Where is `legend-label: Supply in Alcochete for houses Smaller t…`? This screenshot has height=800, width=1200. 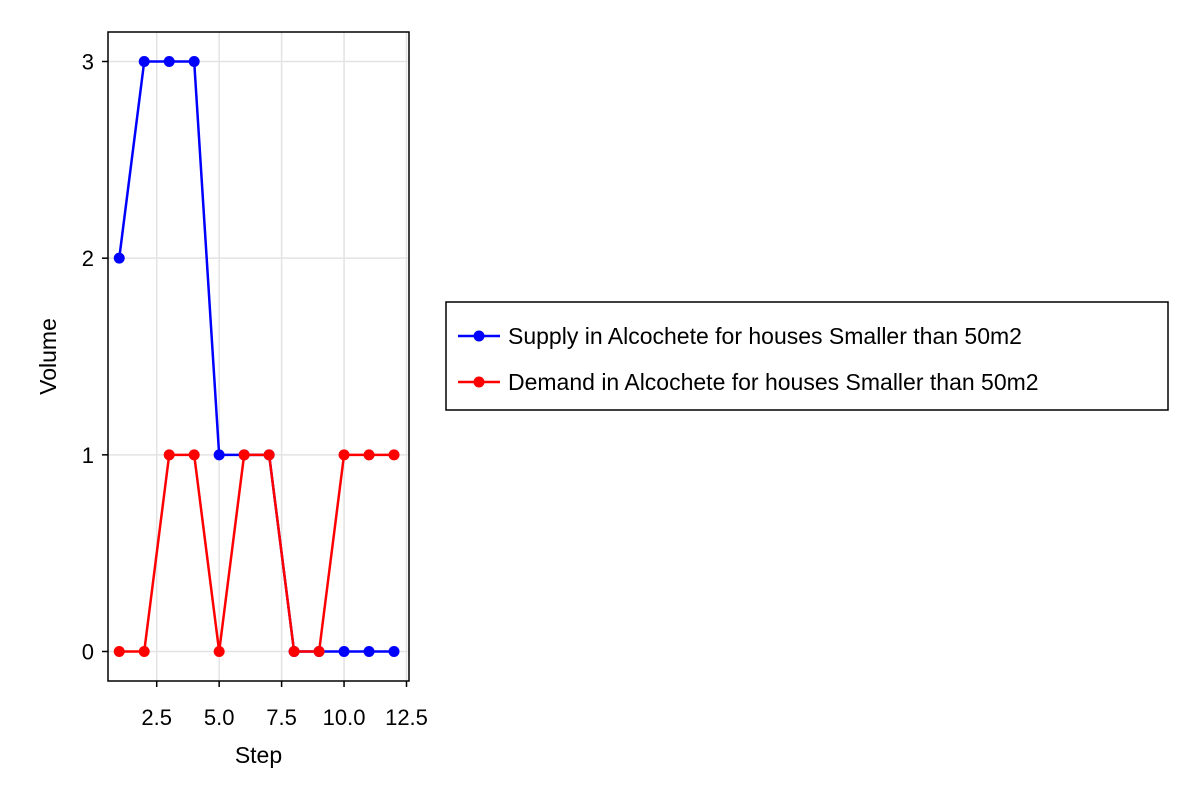
legend-label: Supply in Alcochete for houses Smaller t… is located at coordinates (765, 336).